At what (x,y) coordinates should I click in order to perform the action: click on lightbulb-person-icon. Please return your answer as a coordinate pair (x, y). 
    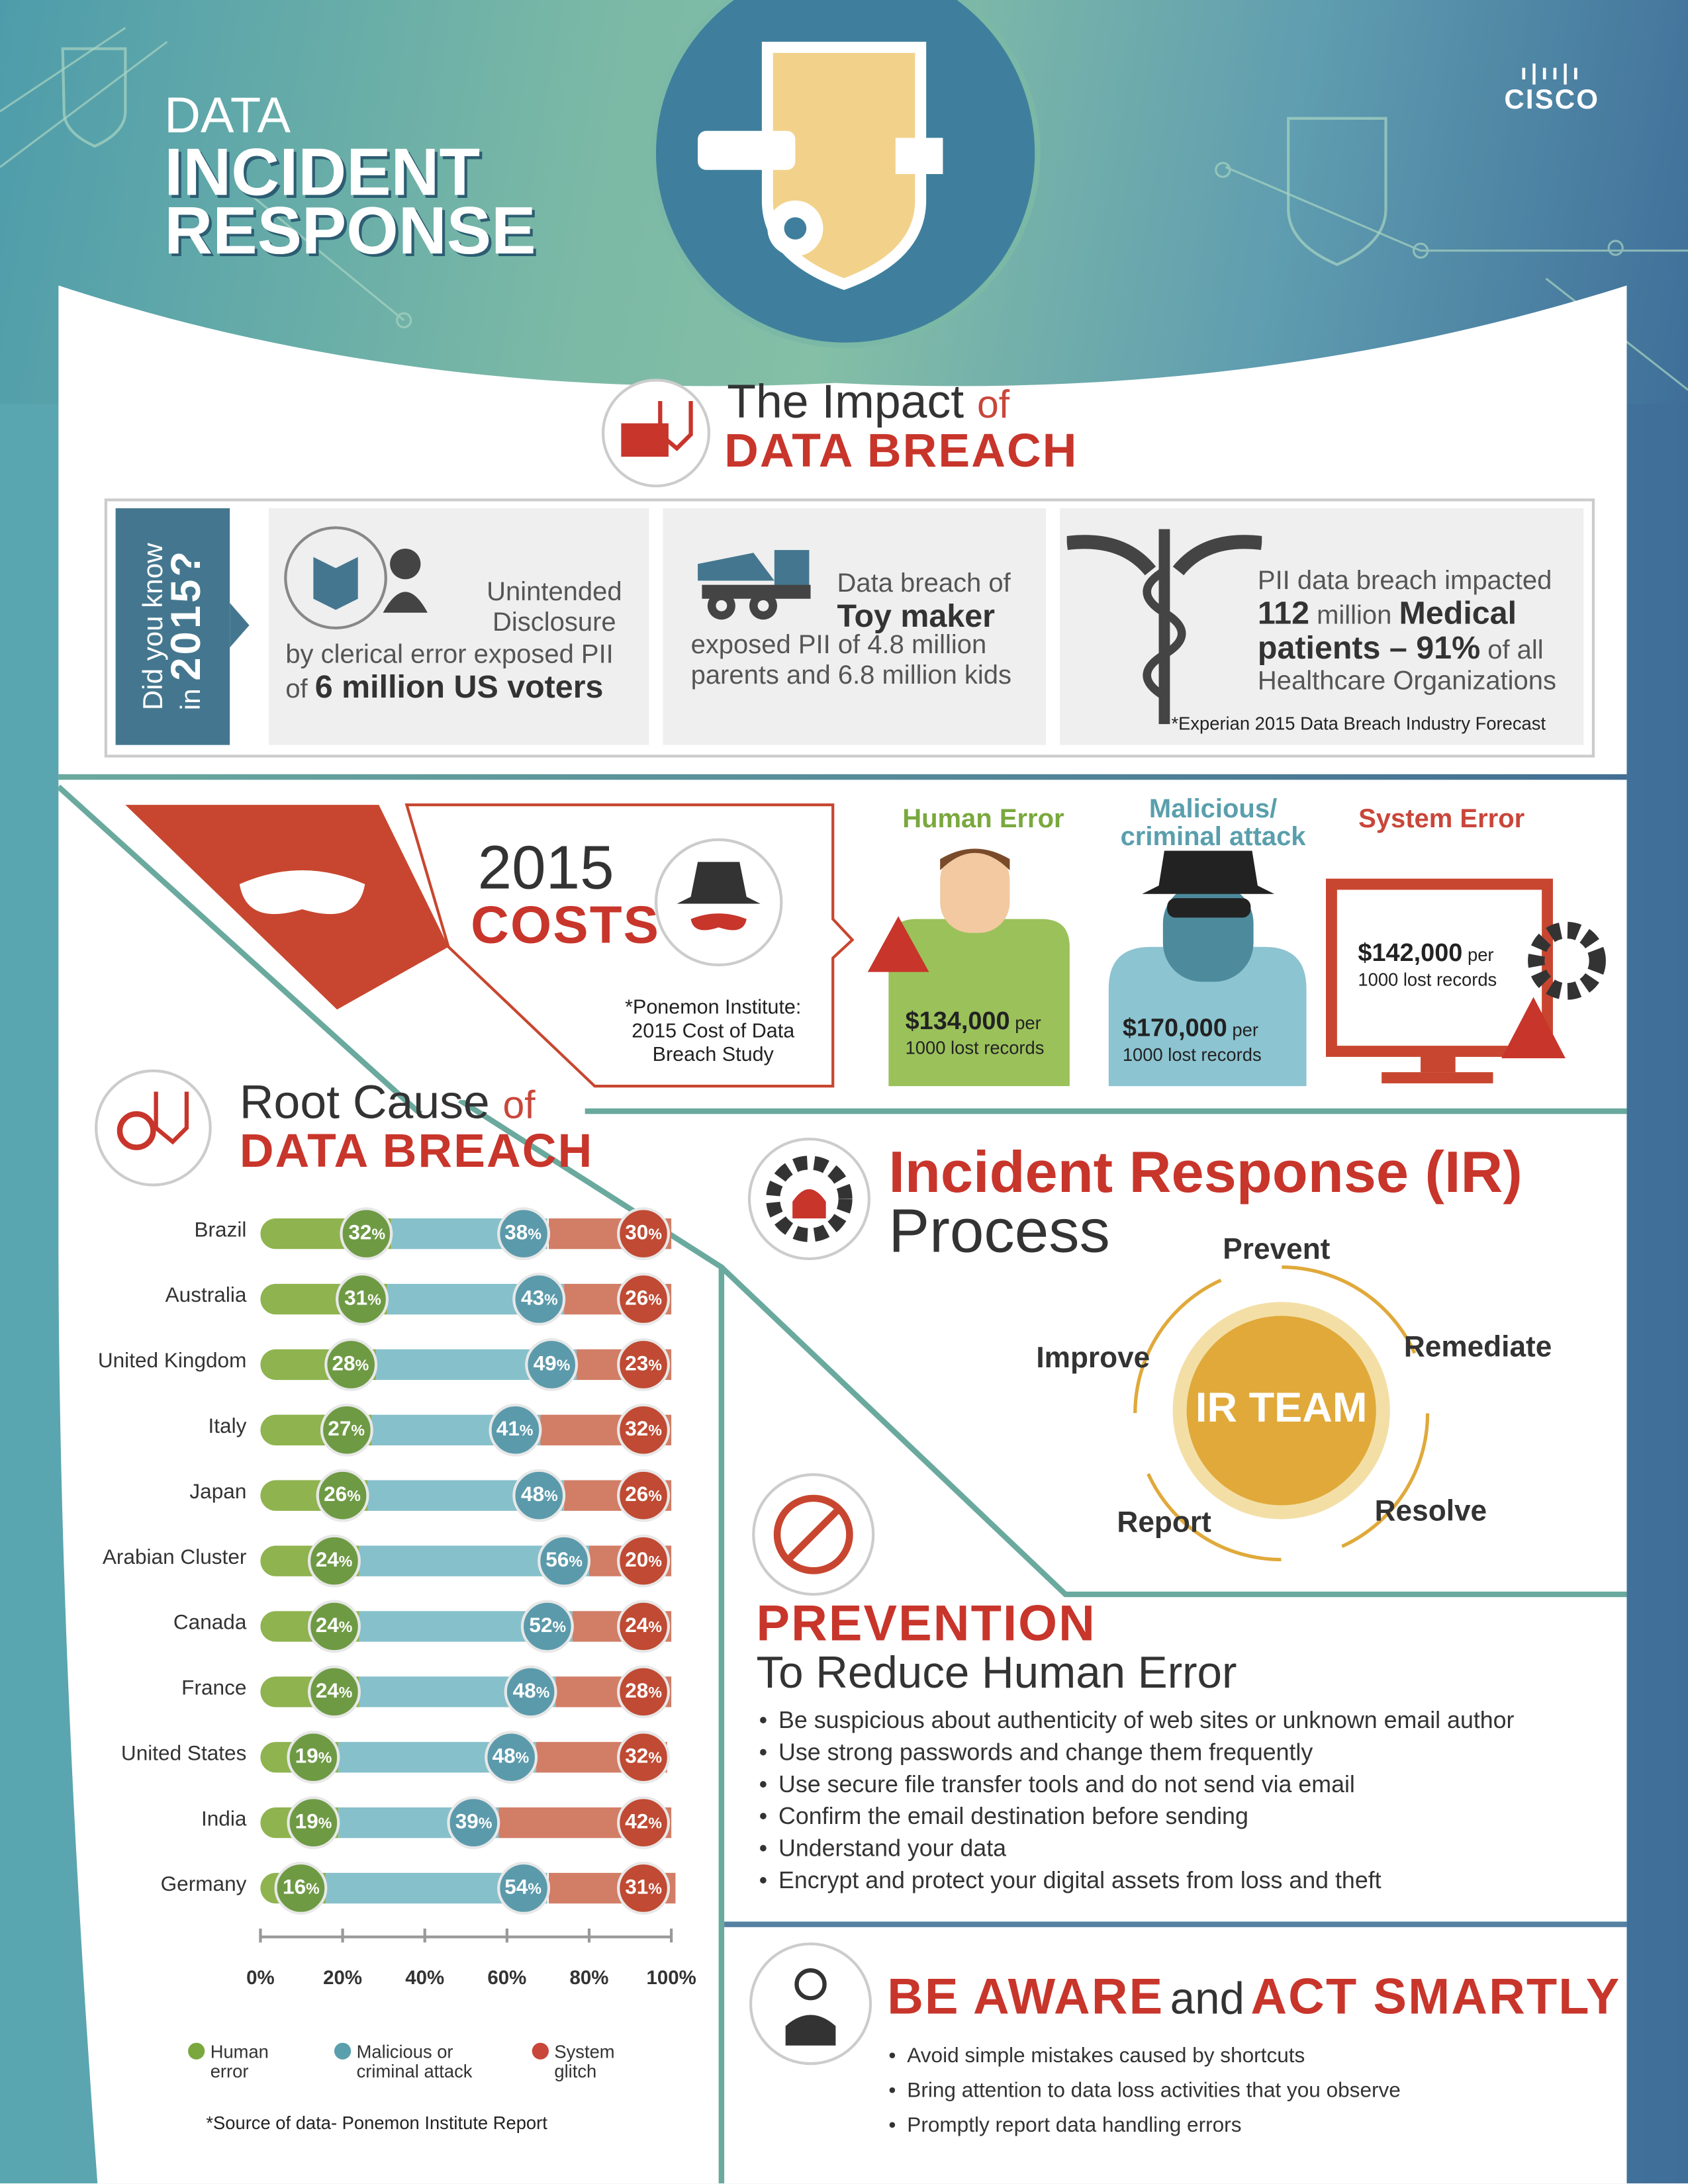
    Looking at the image, I should click on (810, 2004).